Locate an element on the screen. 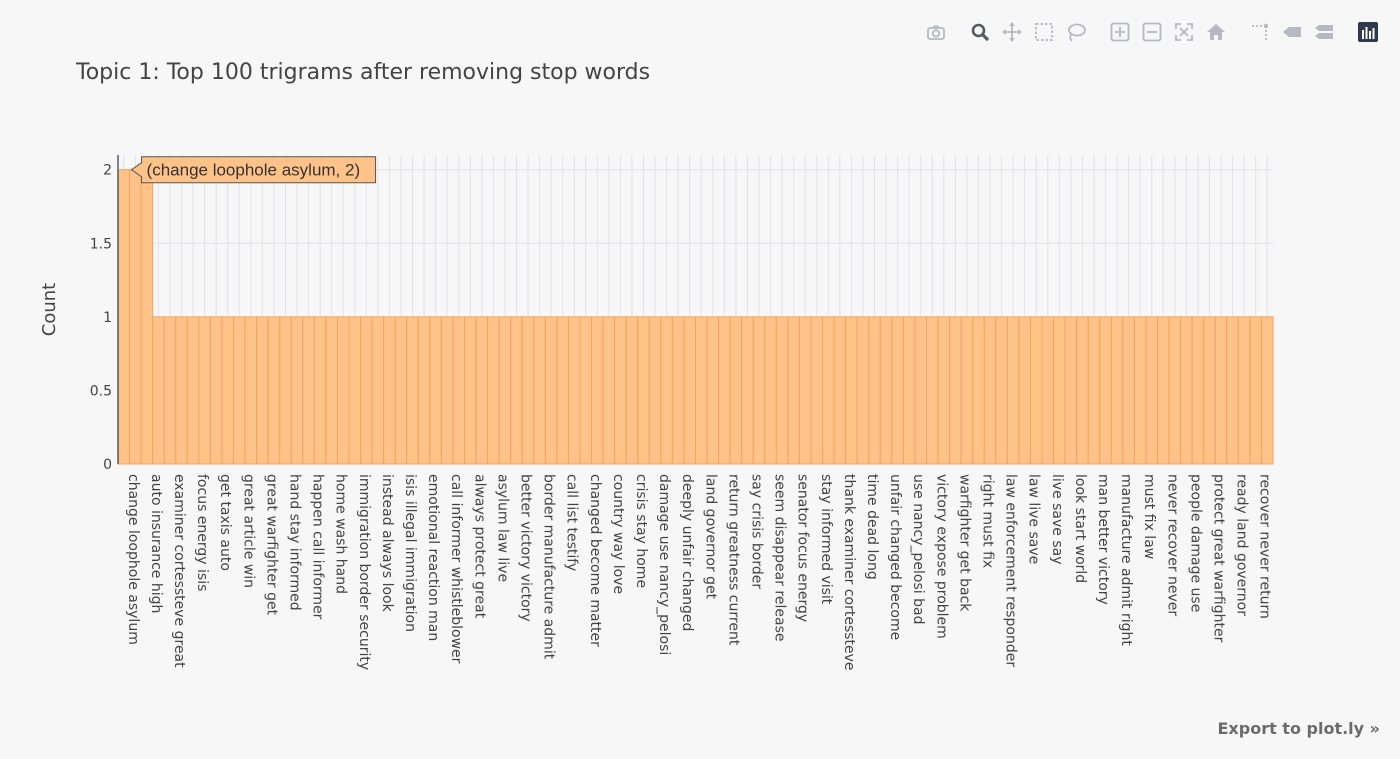 Image resolution: width=1400 pixels, height=759 pixels. x-tick-label: deeply unfair changed is located at coordinates (687, 552).